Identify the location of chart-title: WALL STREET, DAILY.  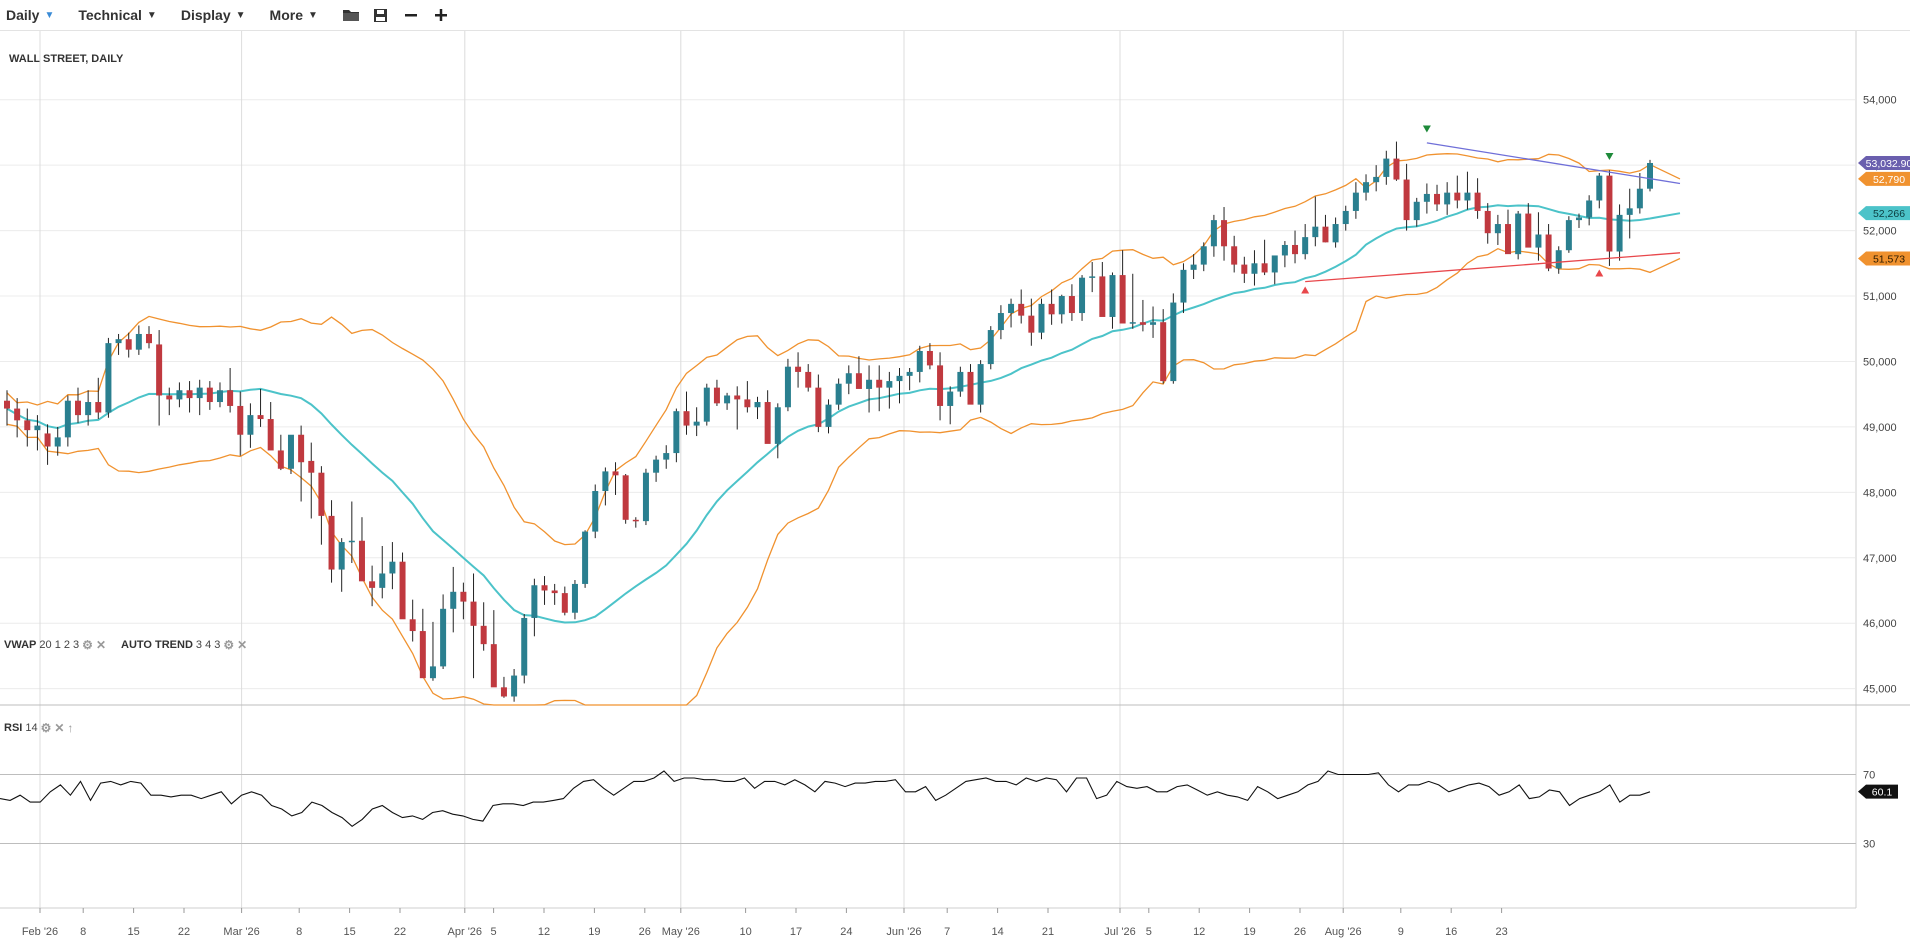
(66, 59).